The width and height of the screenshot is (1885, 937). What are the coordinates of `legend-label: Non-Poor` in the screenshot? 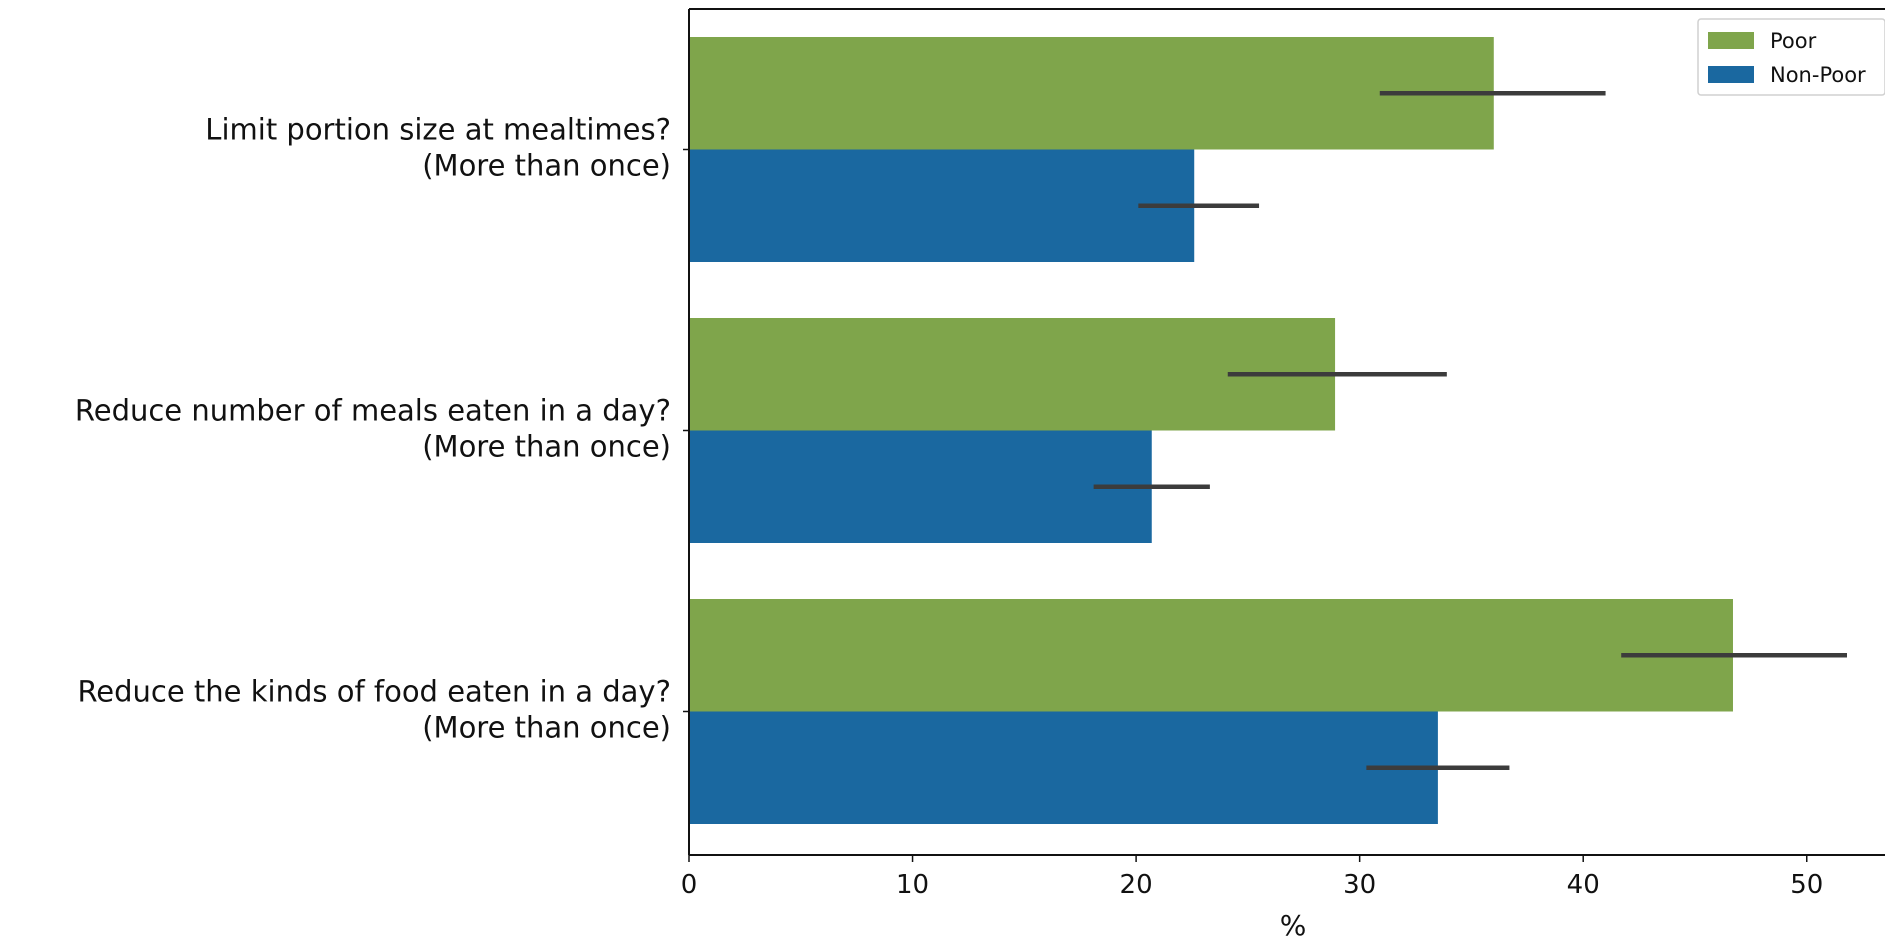 It's located at (1818, 75).